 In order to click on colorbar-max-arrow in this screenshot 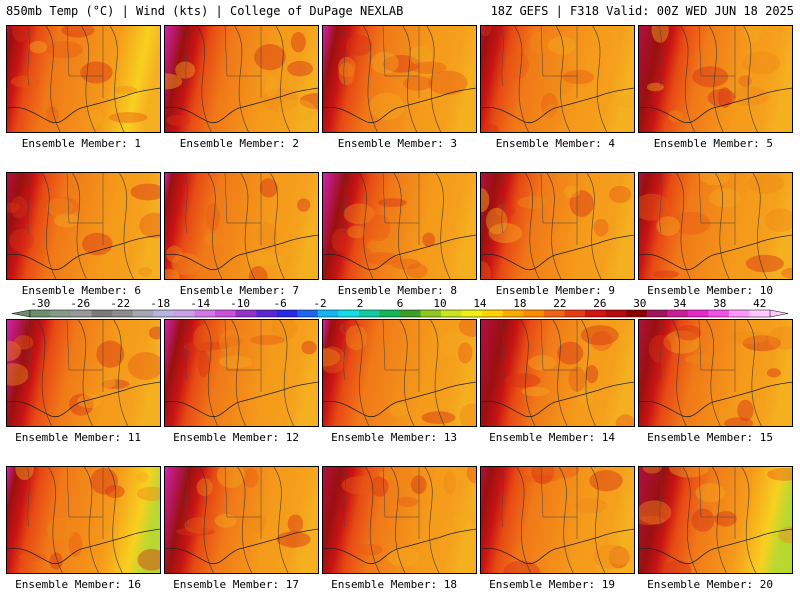, I will do `click(779, 313)`.